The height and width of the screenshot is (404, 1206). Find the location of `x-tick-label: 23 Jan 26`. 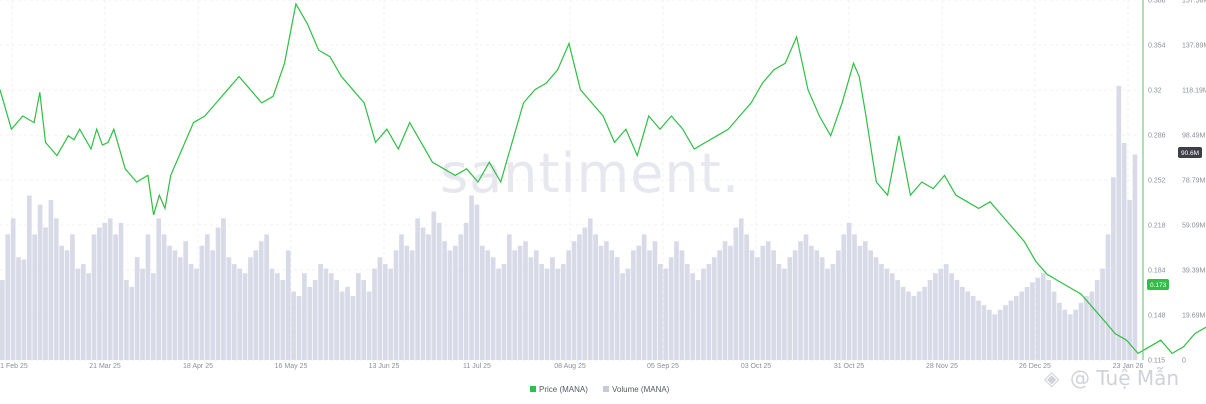

x-tick-label: 23 Jan 26 is located at coordinates (1128, 366).